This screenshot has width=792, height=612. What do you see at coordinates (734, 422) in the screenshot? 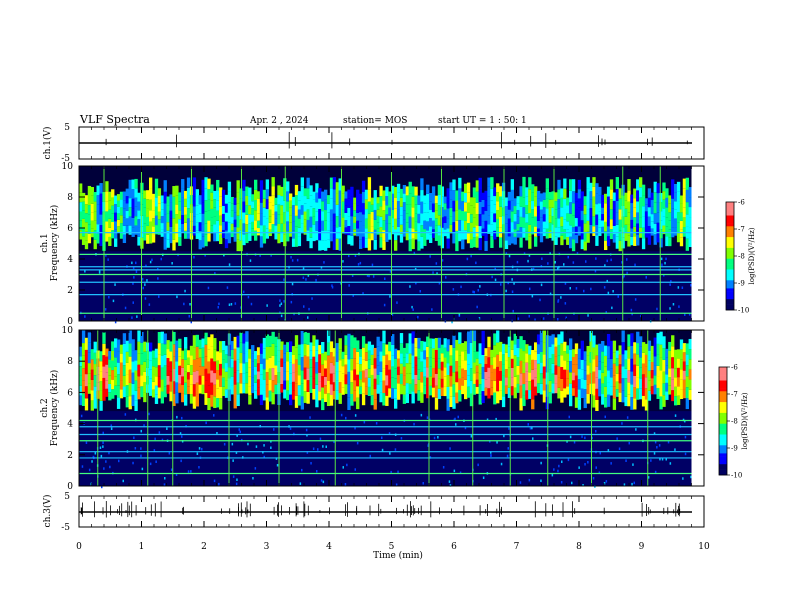
I see `ch2-colorbar-ticks: -6-7-8-9-10` at bounding box center [734, 422].